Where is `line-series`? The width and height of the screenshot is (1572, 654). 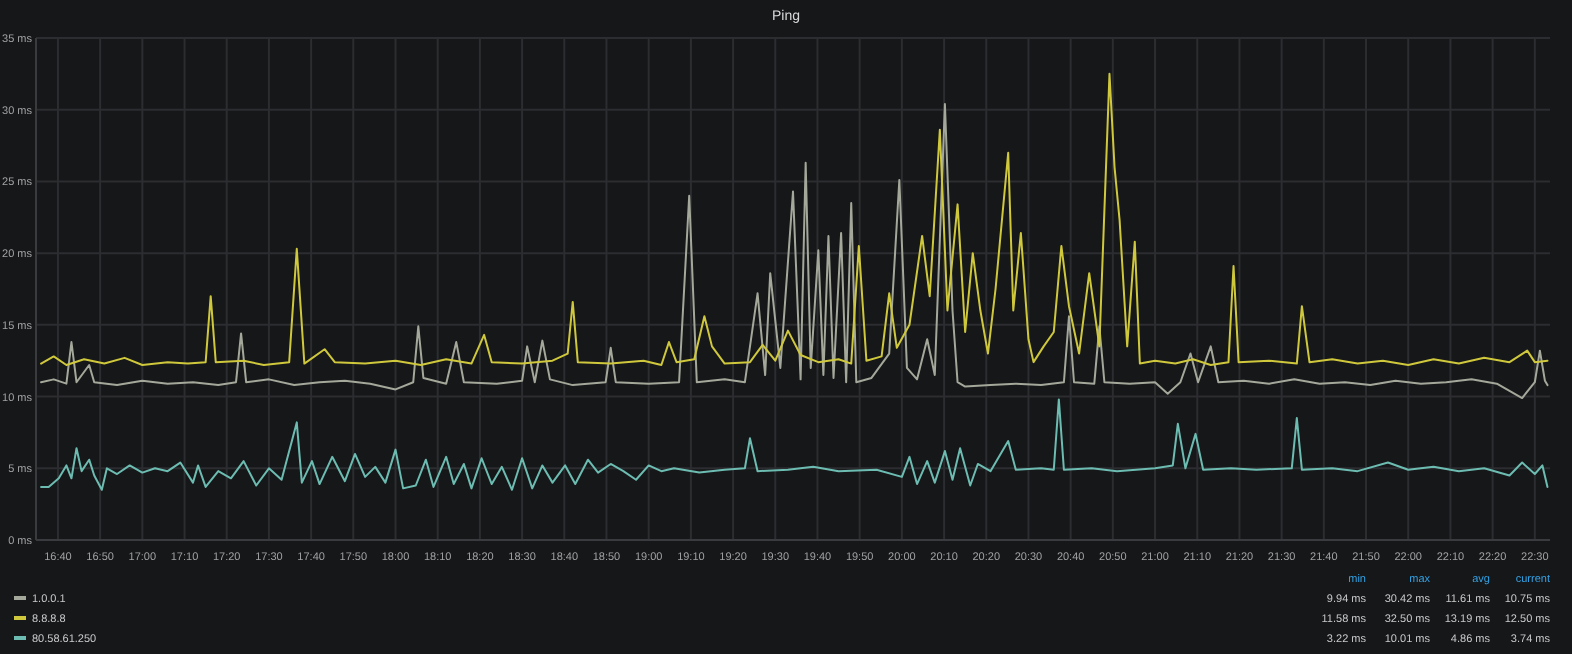 line-series is located at coordinates (794, 444).